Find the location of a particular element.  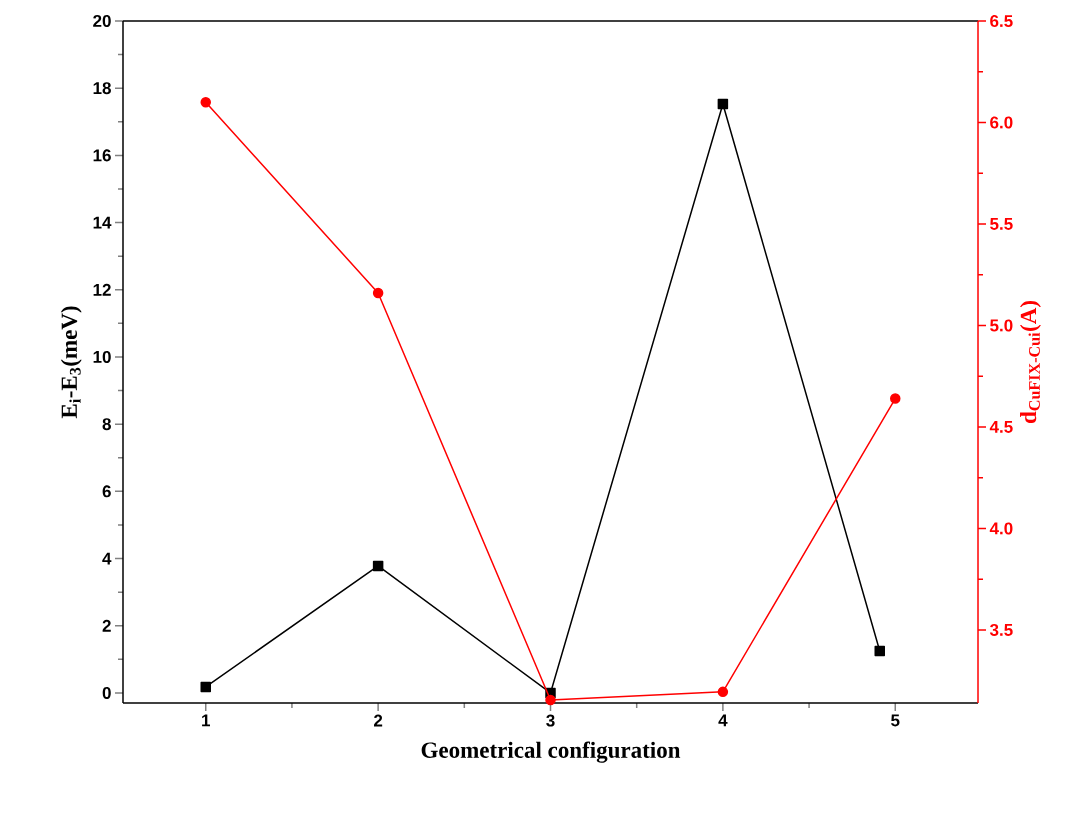

y-tick-label: 8 is located at coordinates (106, 424).